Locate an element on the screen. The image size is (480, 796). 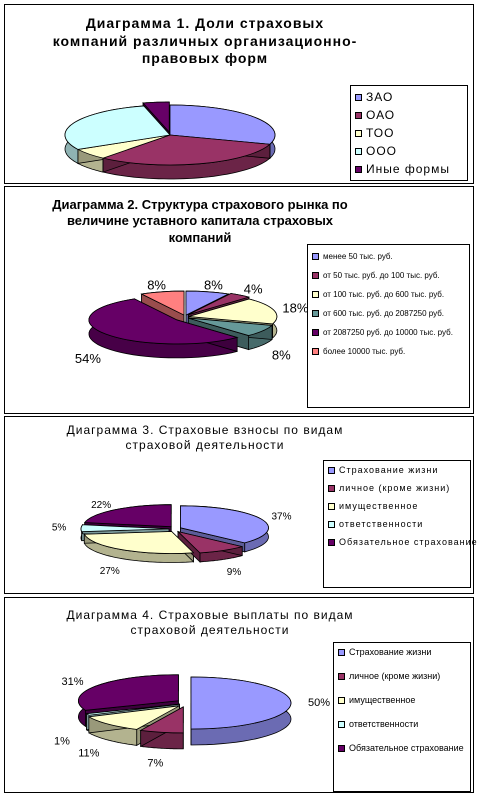
legend-item: от 100 тыс. руб. до 600 тыс. руб. is located at coordinates (388, 294).